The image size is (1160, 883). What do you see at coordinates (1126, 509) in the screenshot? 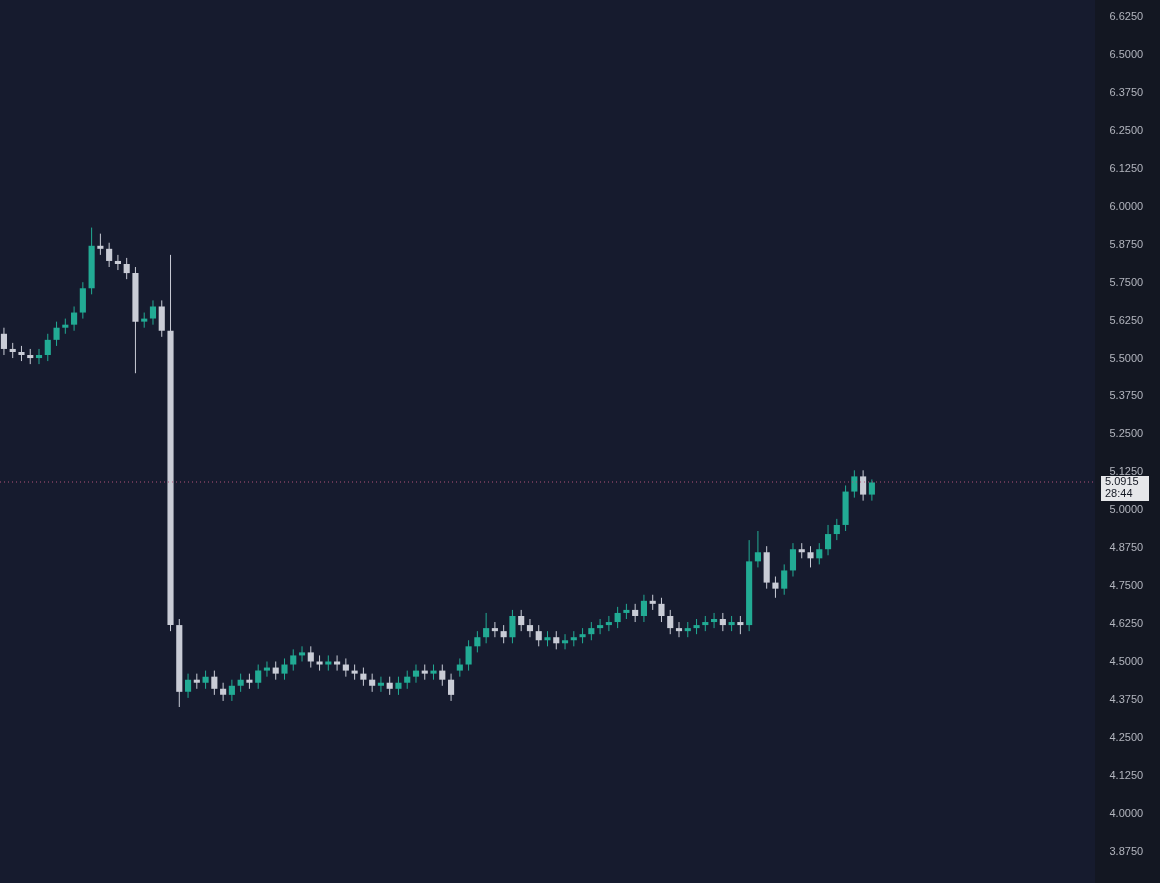
I see `y-tick-label: 5.0000` at bounding box center [1126, 509].